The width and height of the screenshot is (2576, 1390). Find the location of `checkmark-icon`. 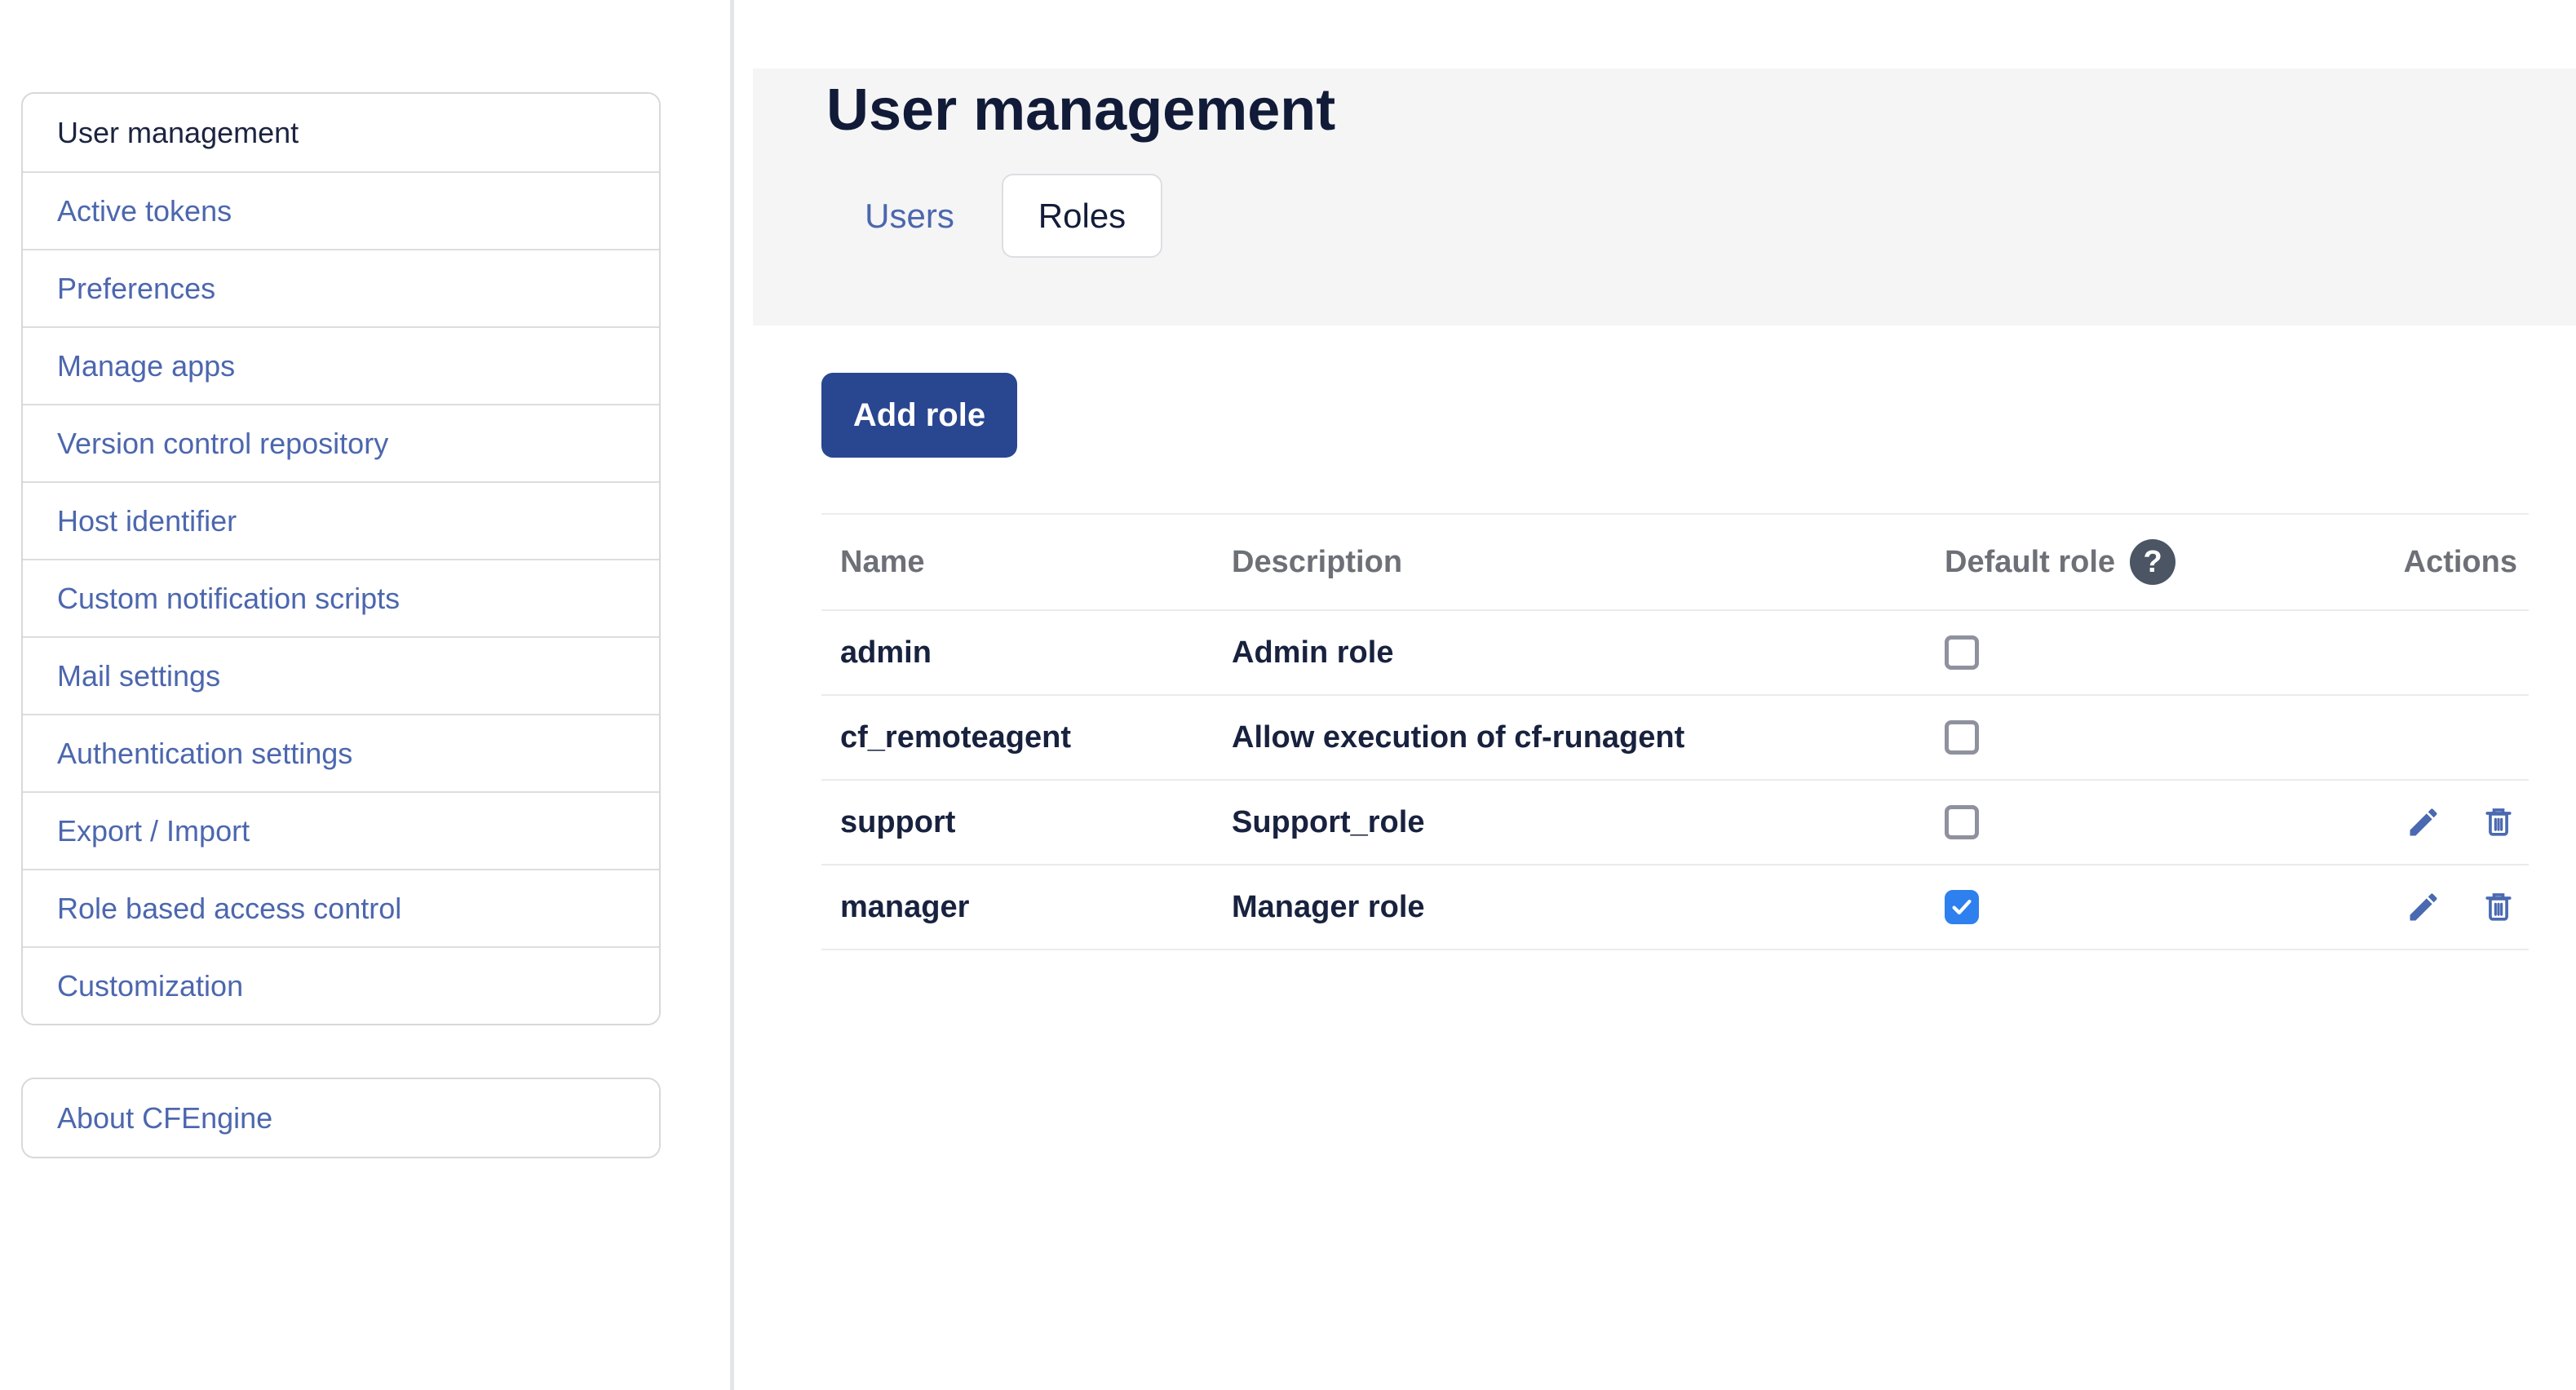

checkmark-icon is located at coordinates (1962, 907).